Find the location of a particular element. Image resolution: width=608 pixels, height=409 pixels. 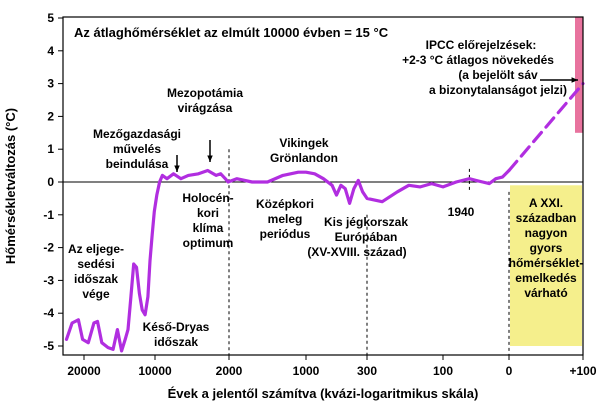

svg-text: (XV-XVIII. század) is located at coordinates (356, 252).